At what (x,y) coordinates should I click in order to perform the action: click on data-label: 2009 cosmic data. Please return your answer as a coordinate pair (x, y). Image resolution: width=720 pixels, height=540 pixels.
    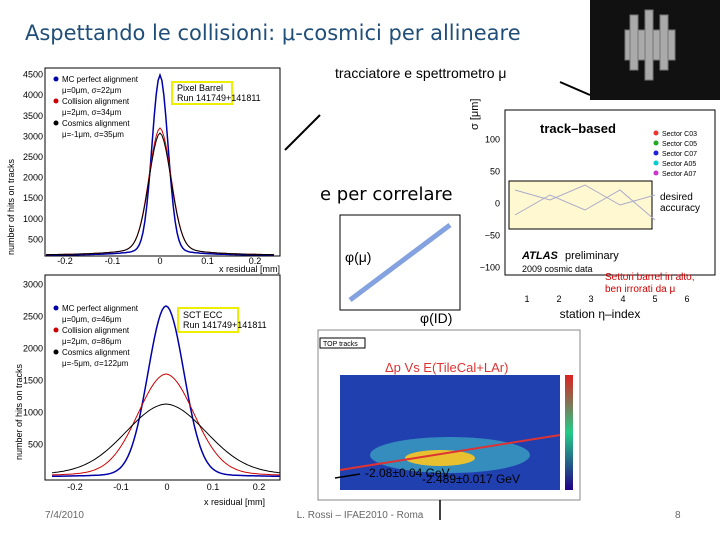
    Looking at the image, I should click on (557, 269).